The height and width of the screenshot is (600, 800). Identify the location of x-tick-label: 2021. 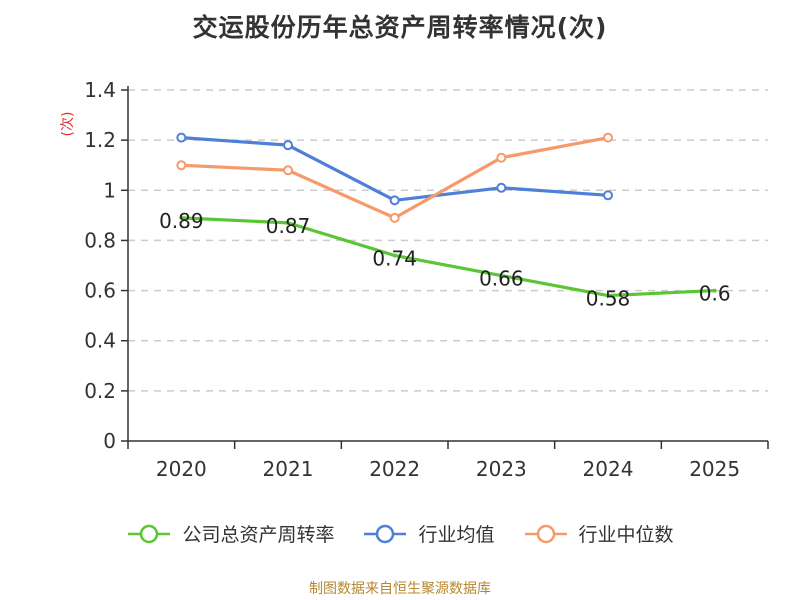
(288, 469).